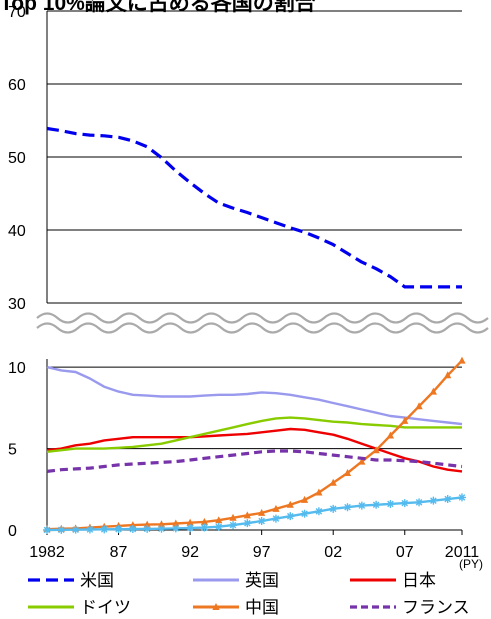  I want to click on x-tick-label: 02, so click(333, 552).